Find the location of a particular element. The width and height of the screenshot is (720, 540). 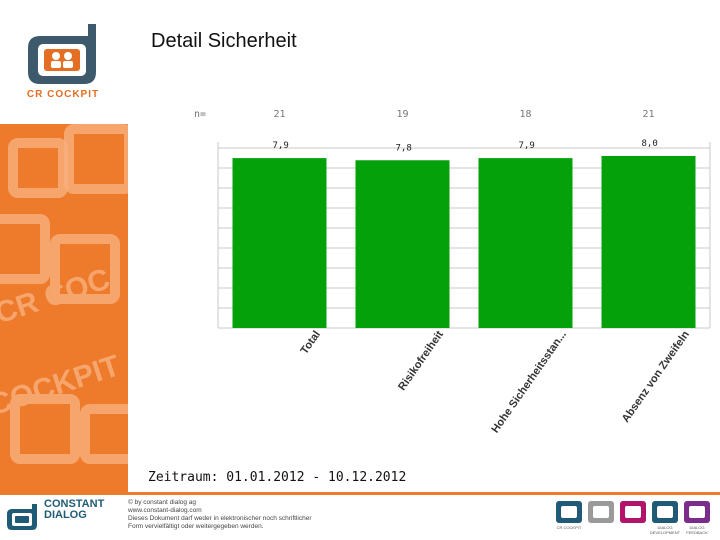

svg-text: CR COC is located at coordinates (57, 297).